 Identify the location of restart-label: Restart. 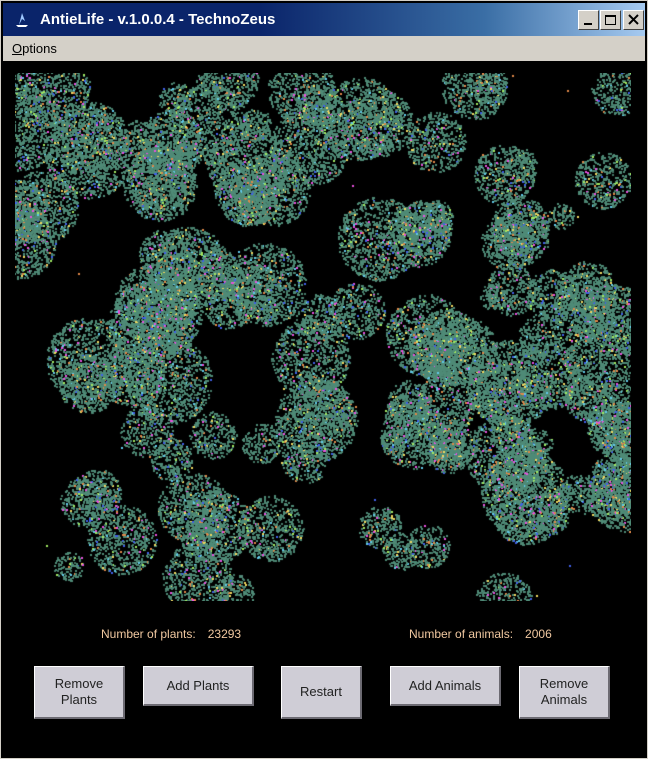
(321, 691).